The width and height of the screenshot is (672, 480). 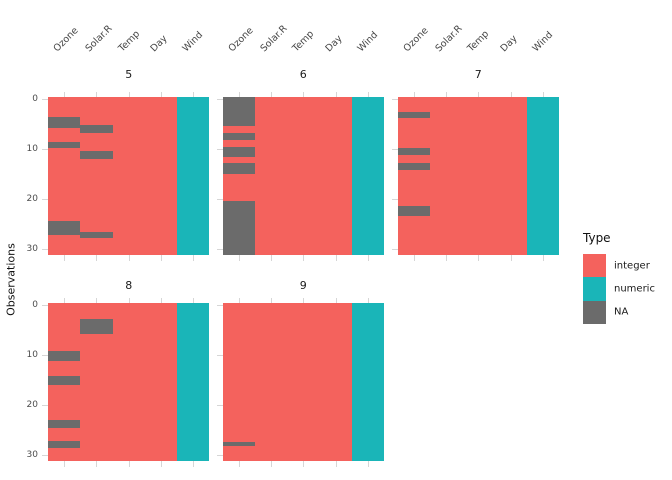 I want to click on facet-strip-6: 6, so click(x=303, y=74).